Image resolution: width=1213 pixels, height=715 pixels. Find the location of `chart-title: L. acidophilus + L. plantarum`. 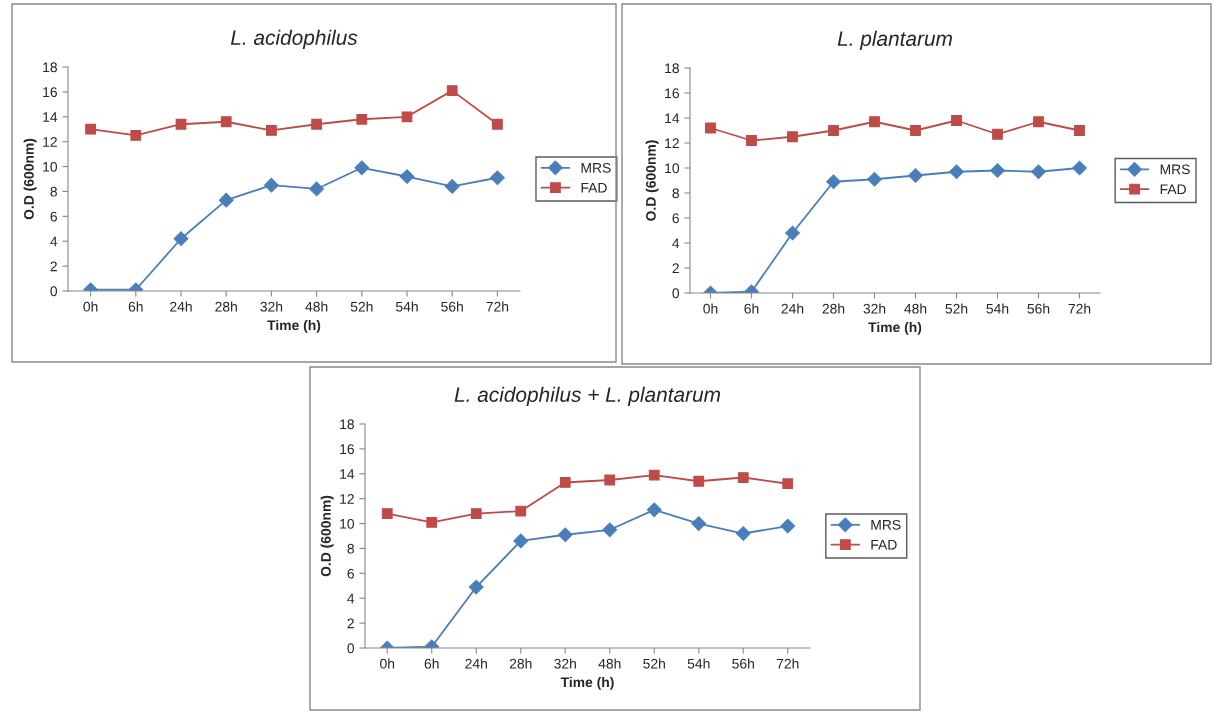

chart-title: L. acidophilus + L. plantarum is located at coordinates (587, 396).